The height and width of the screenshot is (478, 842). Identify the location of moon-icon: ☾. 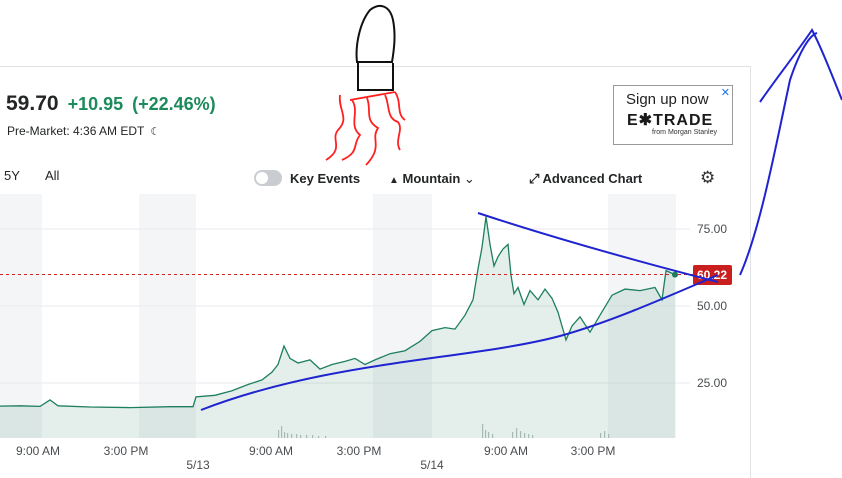
(155, 132).